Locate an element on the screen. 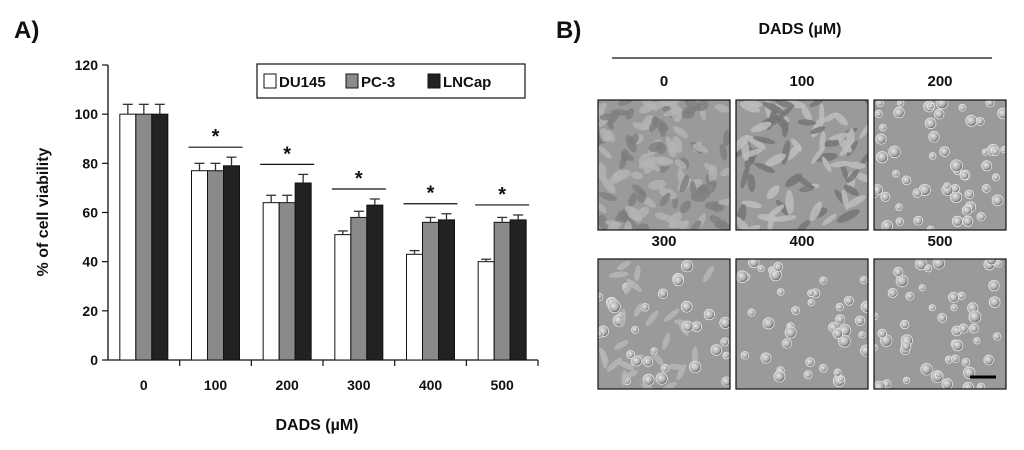 The height and width of the screenshot is (450, 1024). y-tick-label: 100 is located at coordinates (87, 114).